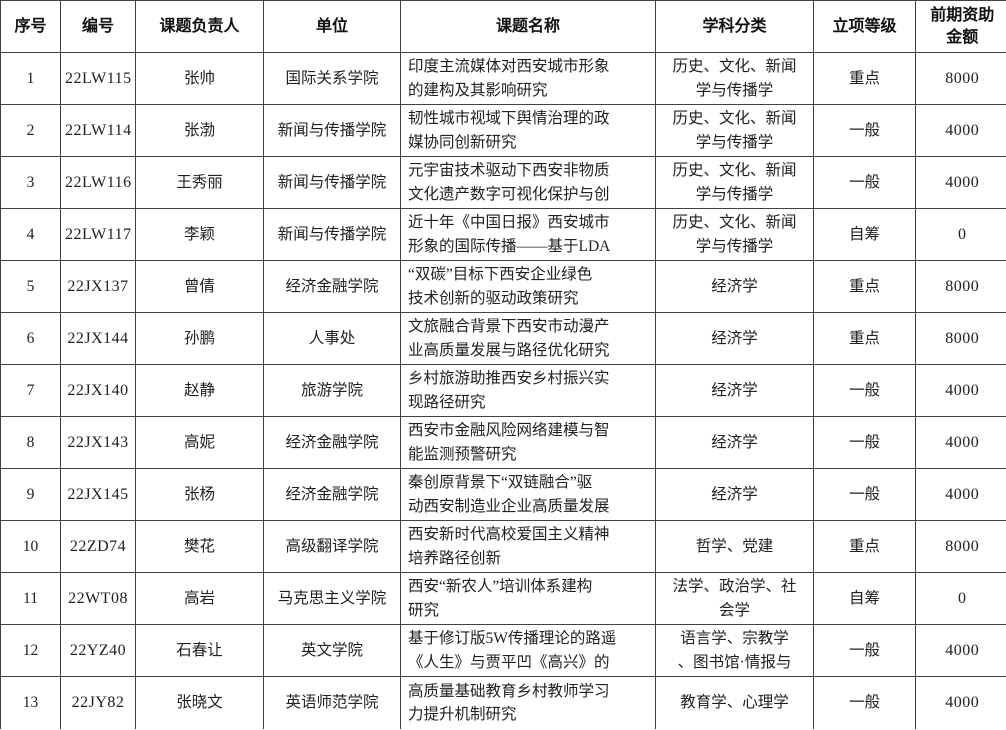 This screenshot has height=730, width=1006. What do you see at coordinates (30, 442) in the screenshot?
I see `cell-no: 8` at bounding box center [30, 442].